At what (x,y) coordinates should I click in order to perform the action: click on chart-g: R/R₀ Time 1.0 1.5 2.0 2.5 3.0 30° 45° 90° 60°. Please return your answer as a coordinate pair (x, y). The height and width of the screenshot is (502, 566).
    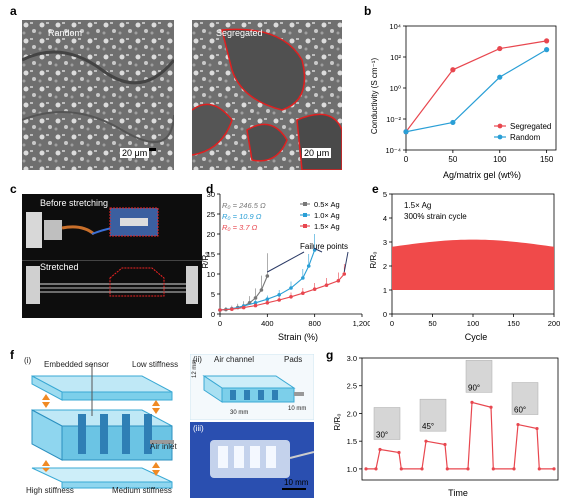
    Looking at the image, I should click on (446, 426).